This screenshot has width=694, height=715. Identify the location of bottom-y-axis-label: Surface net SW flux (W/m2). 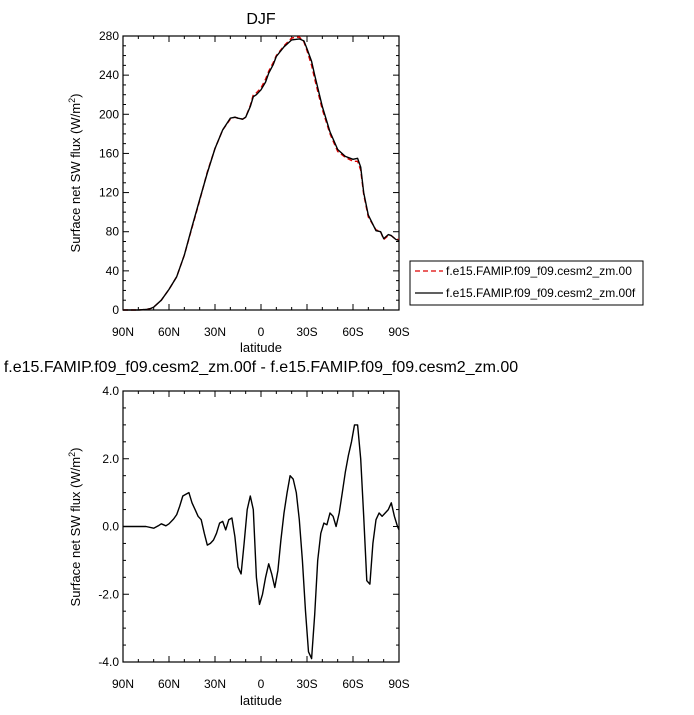
(75, 527).